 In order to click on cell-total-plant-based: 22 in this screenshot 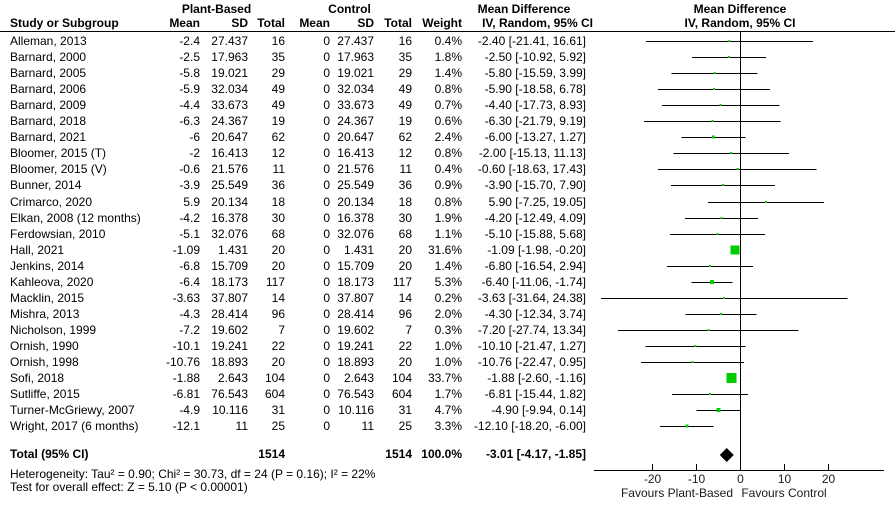, I will do `click(278, 345)`.